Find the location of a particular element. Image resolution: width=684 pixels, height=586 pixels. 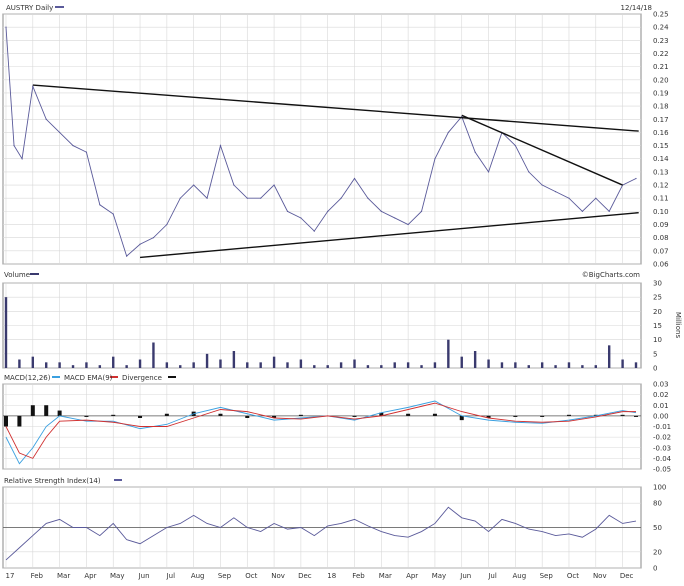

volume-panel-title: Volume is located at coordinates (17, 275).